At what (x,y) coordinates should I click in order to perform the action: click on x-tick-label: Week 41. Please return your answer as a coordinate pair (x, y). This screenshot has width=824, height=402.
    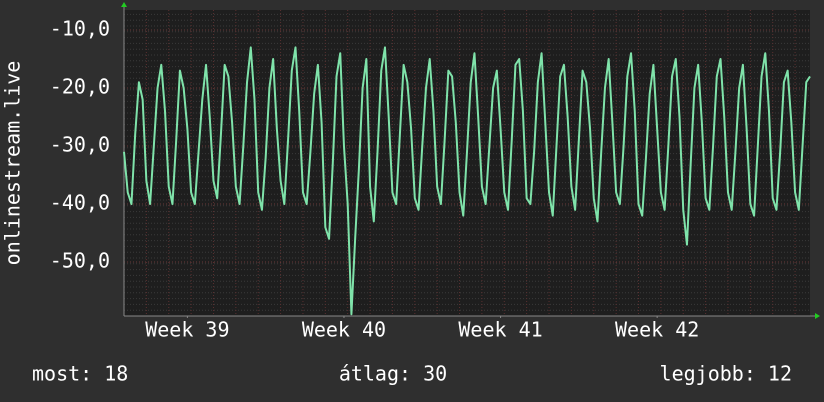
    Looking at the image, I should click on (500, 330).